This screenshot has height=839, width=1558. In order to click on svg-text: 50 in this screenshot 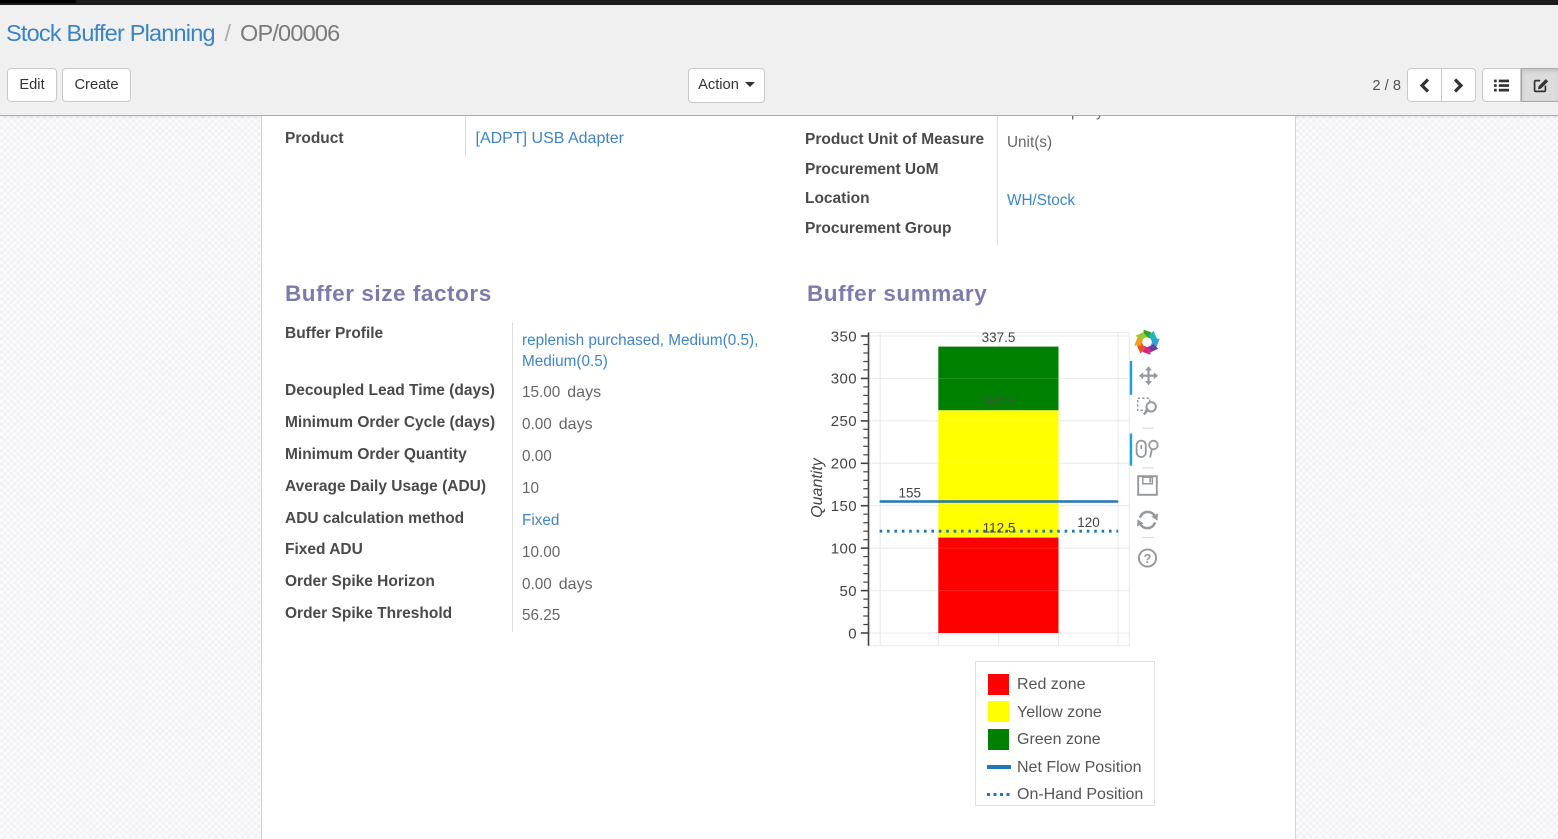, I will do `click(849, 591)`.